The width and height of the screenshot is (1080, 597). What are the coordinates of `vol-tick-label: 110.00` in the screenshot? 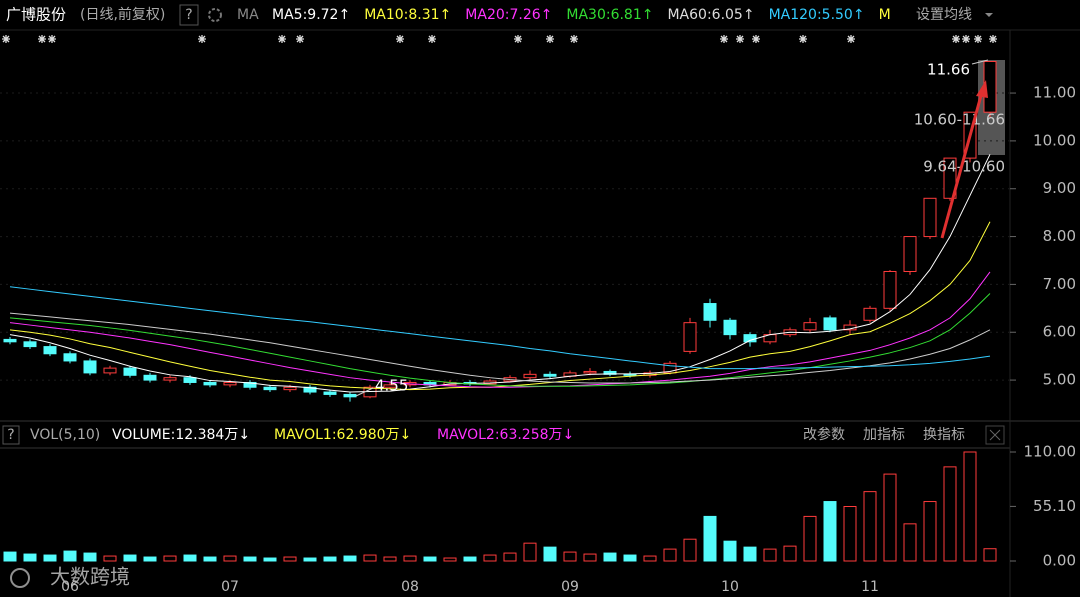 It's located at (1050, 452).